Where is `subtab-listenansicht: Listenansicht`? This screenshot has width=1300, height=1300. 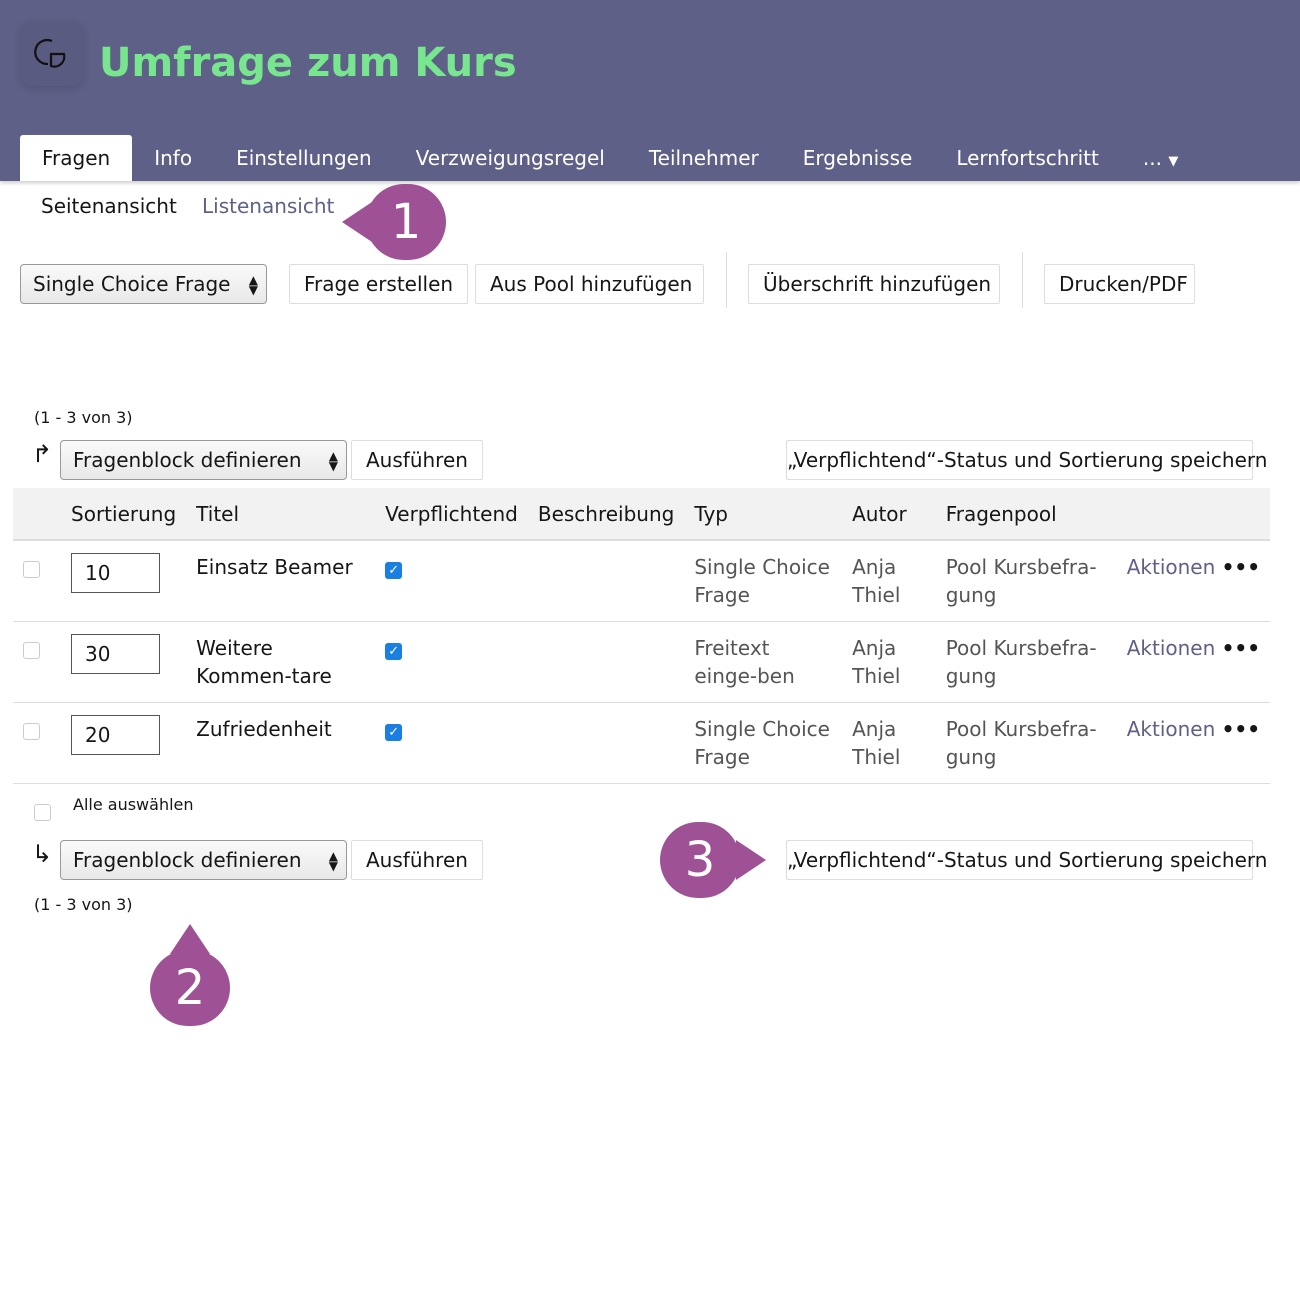 subtab-listenansicht: Listenansicht is located at coordinates (268, 206).